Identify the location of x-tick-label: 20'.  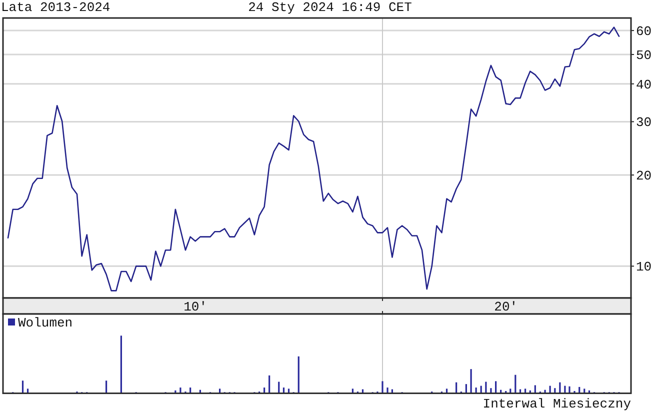
(506, 307).